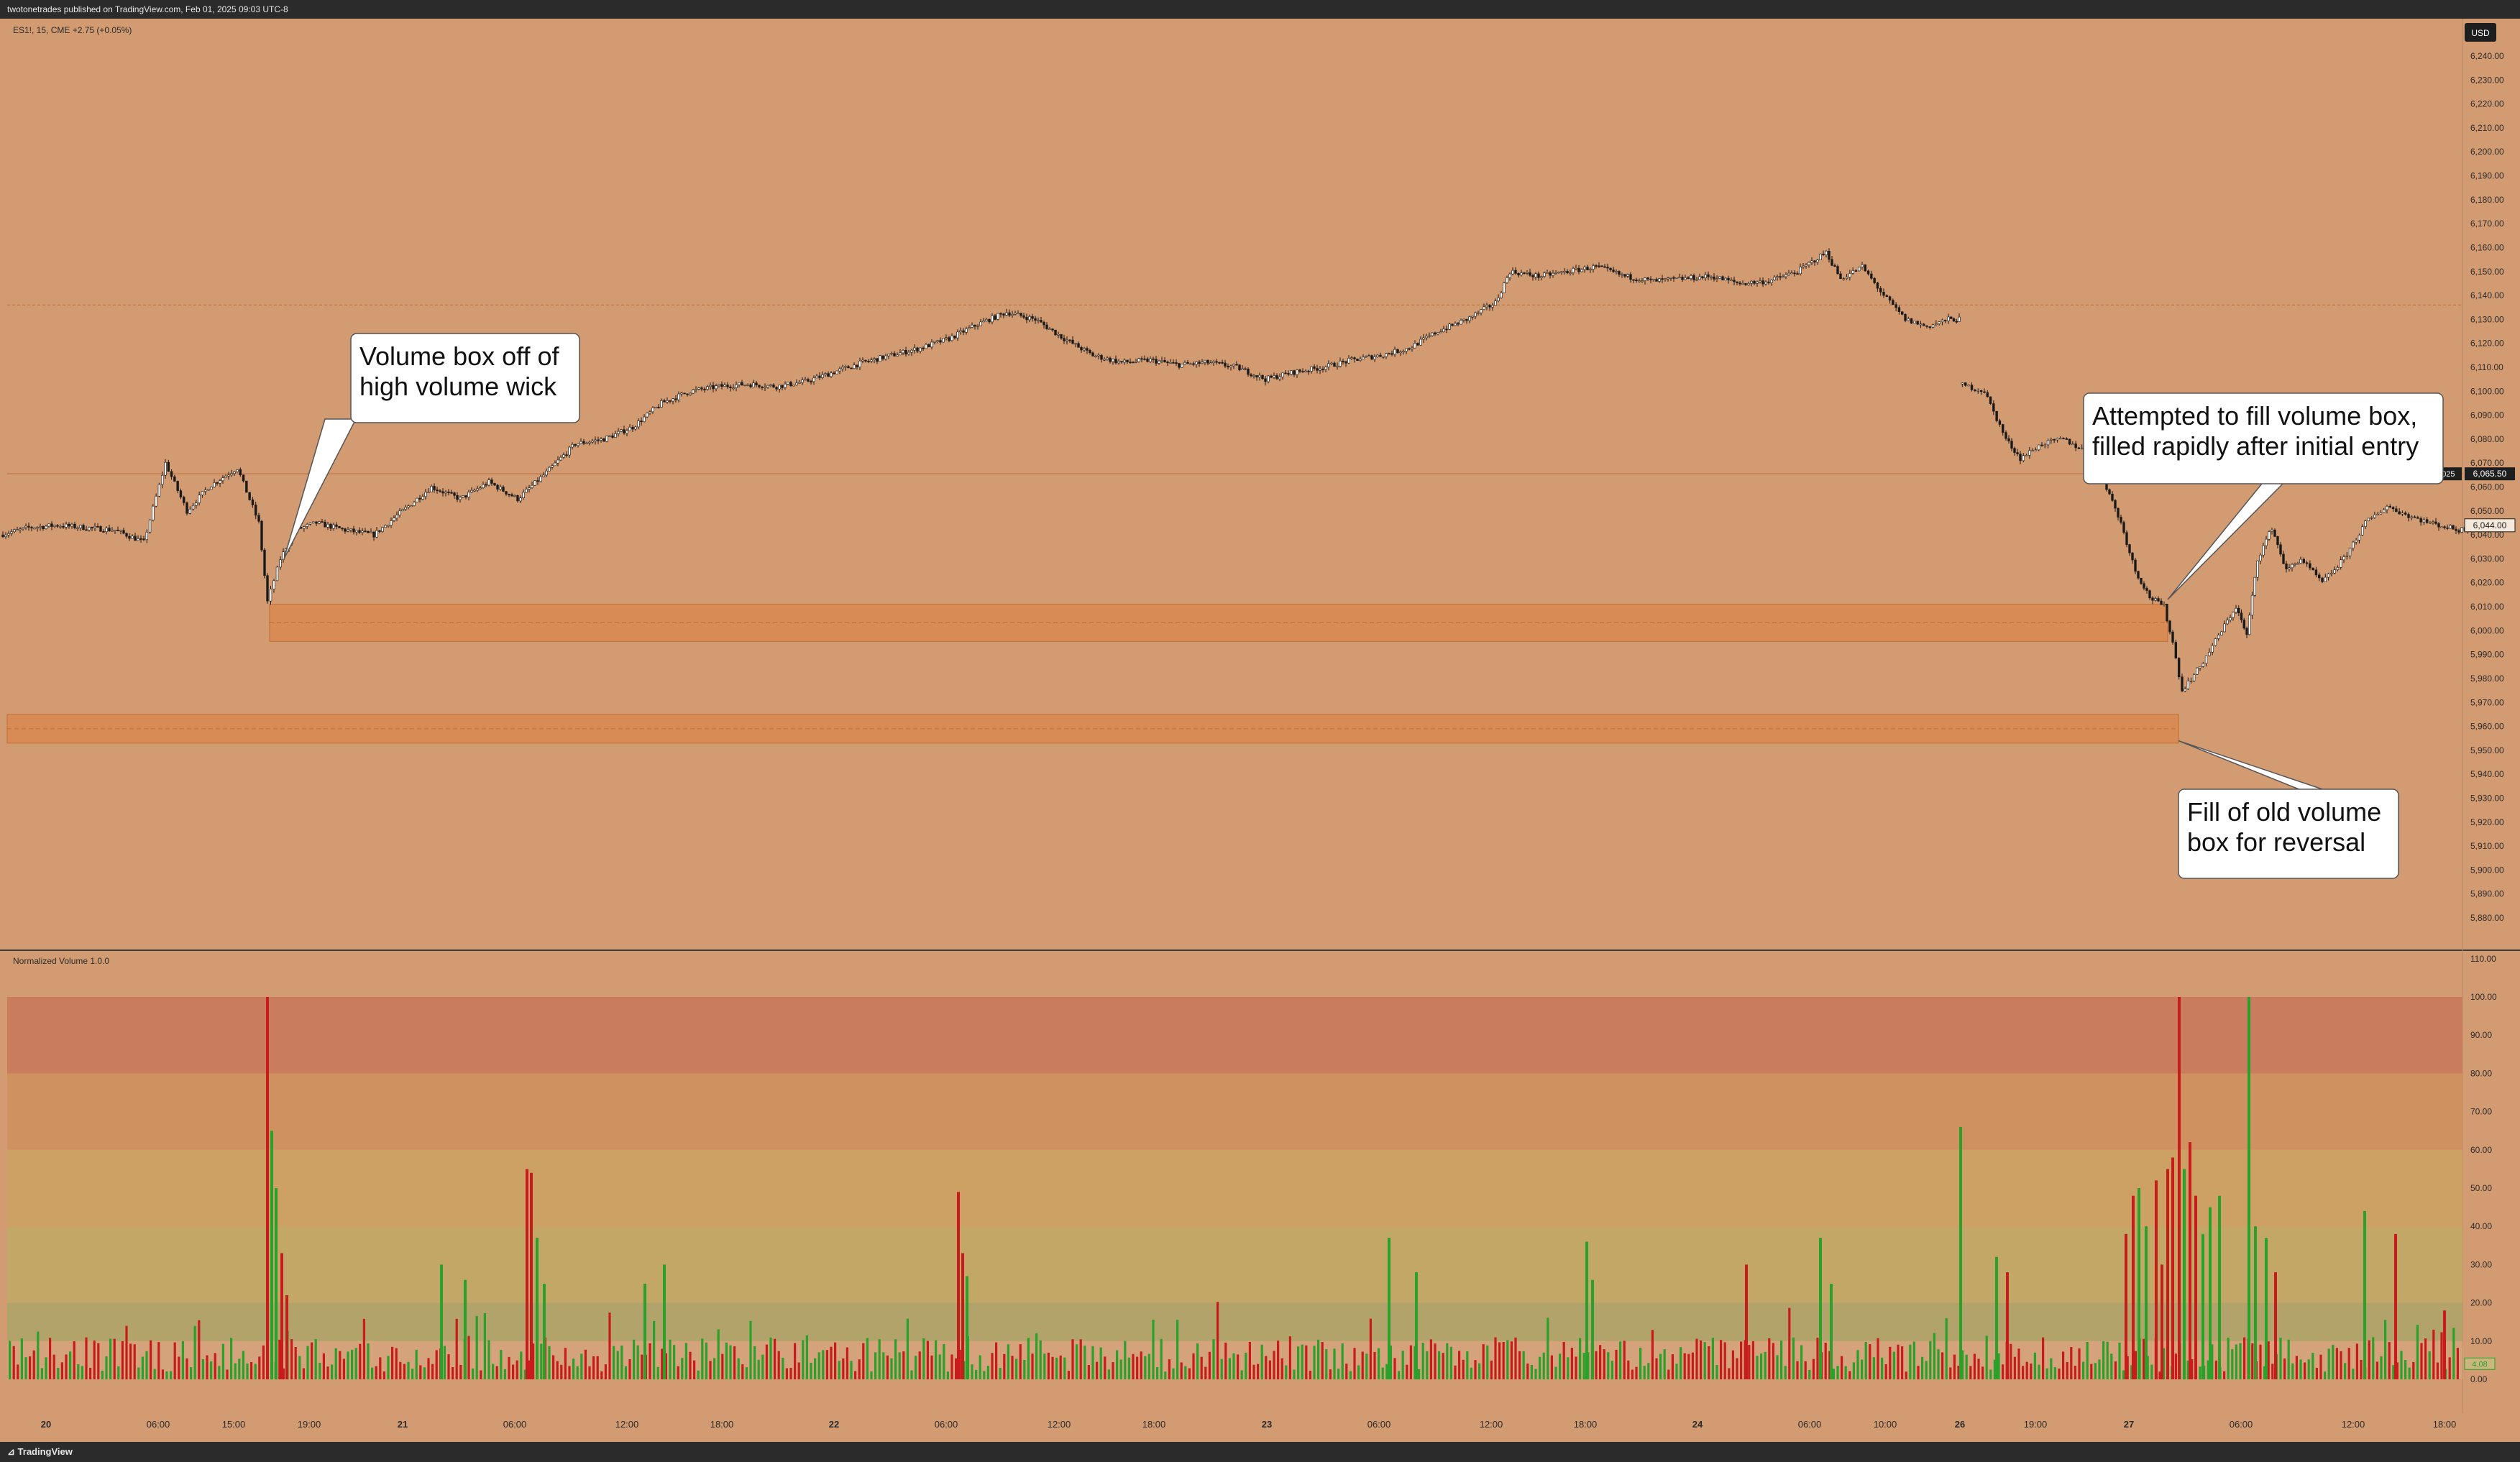  What do you see at coordinates (403, 1424) in the screenshot?
I see `time-tick-label: 21` at bounding box center [403, 1424].